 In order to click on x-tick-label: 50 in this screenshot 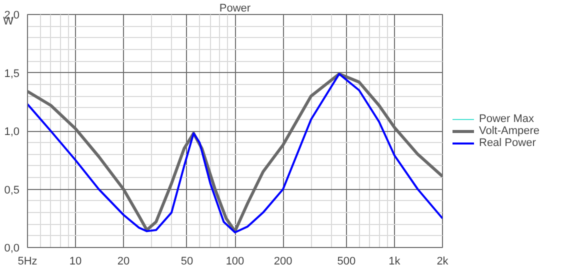, I will do `click(187, 262)`.